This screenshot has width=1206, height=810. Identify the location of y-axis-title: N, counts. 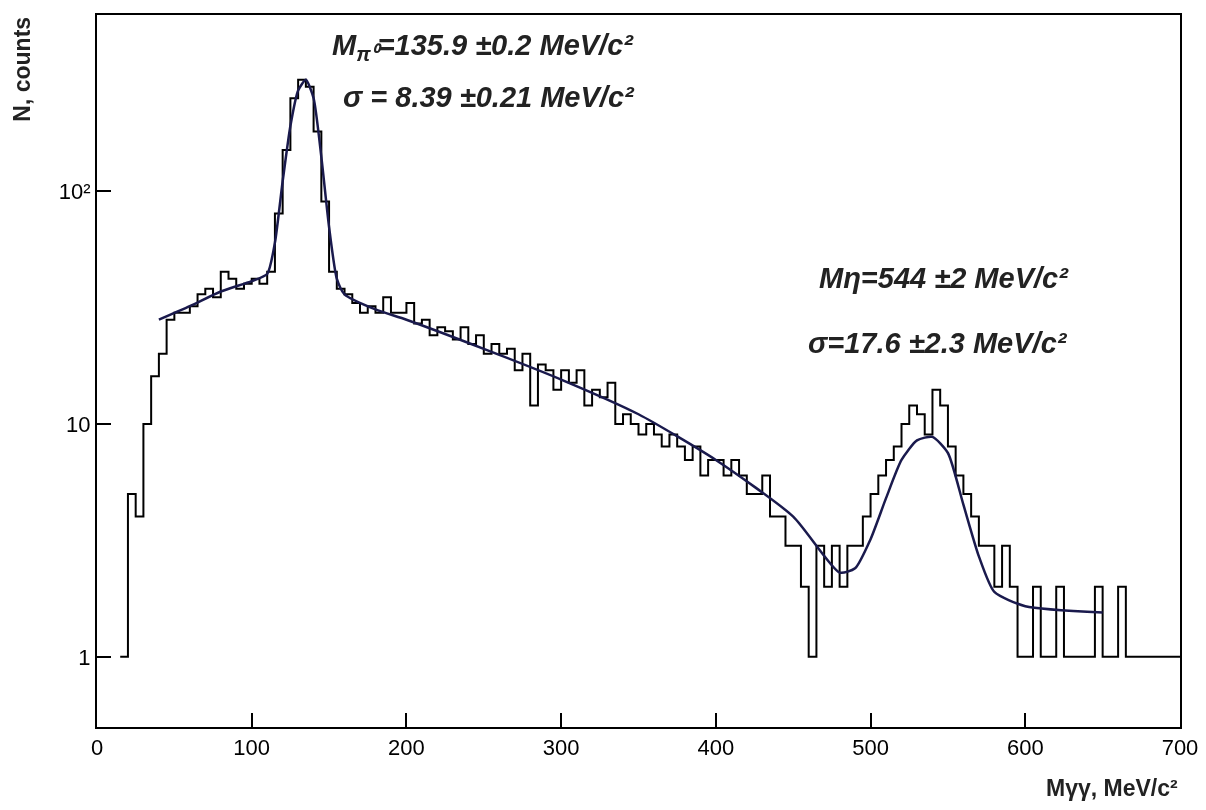
(21, 69).